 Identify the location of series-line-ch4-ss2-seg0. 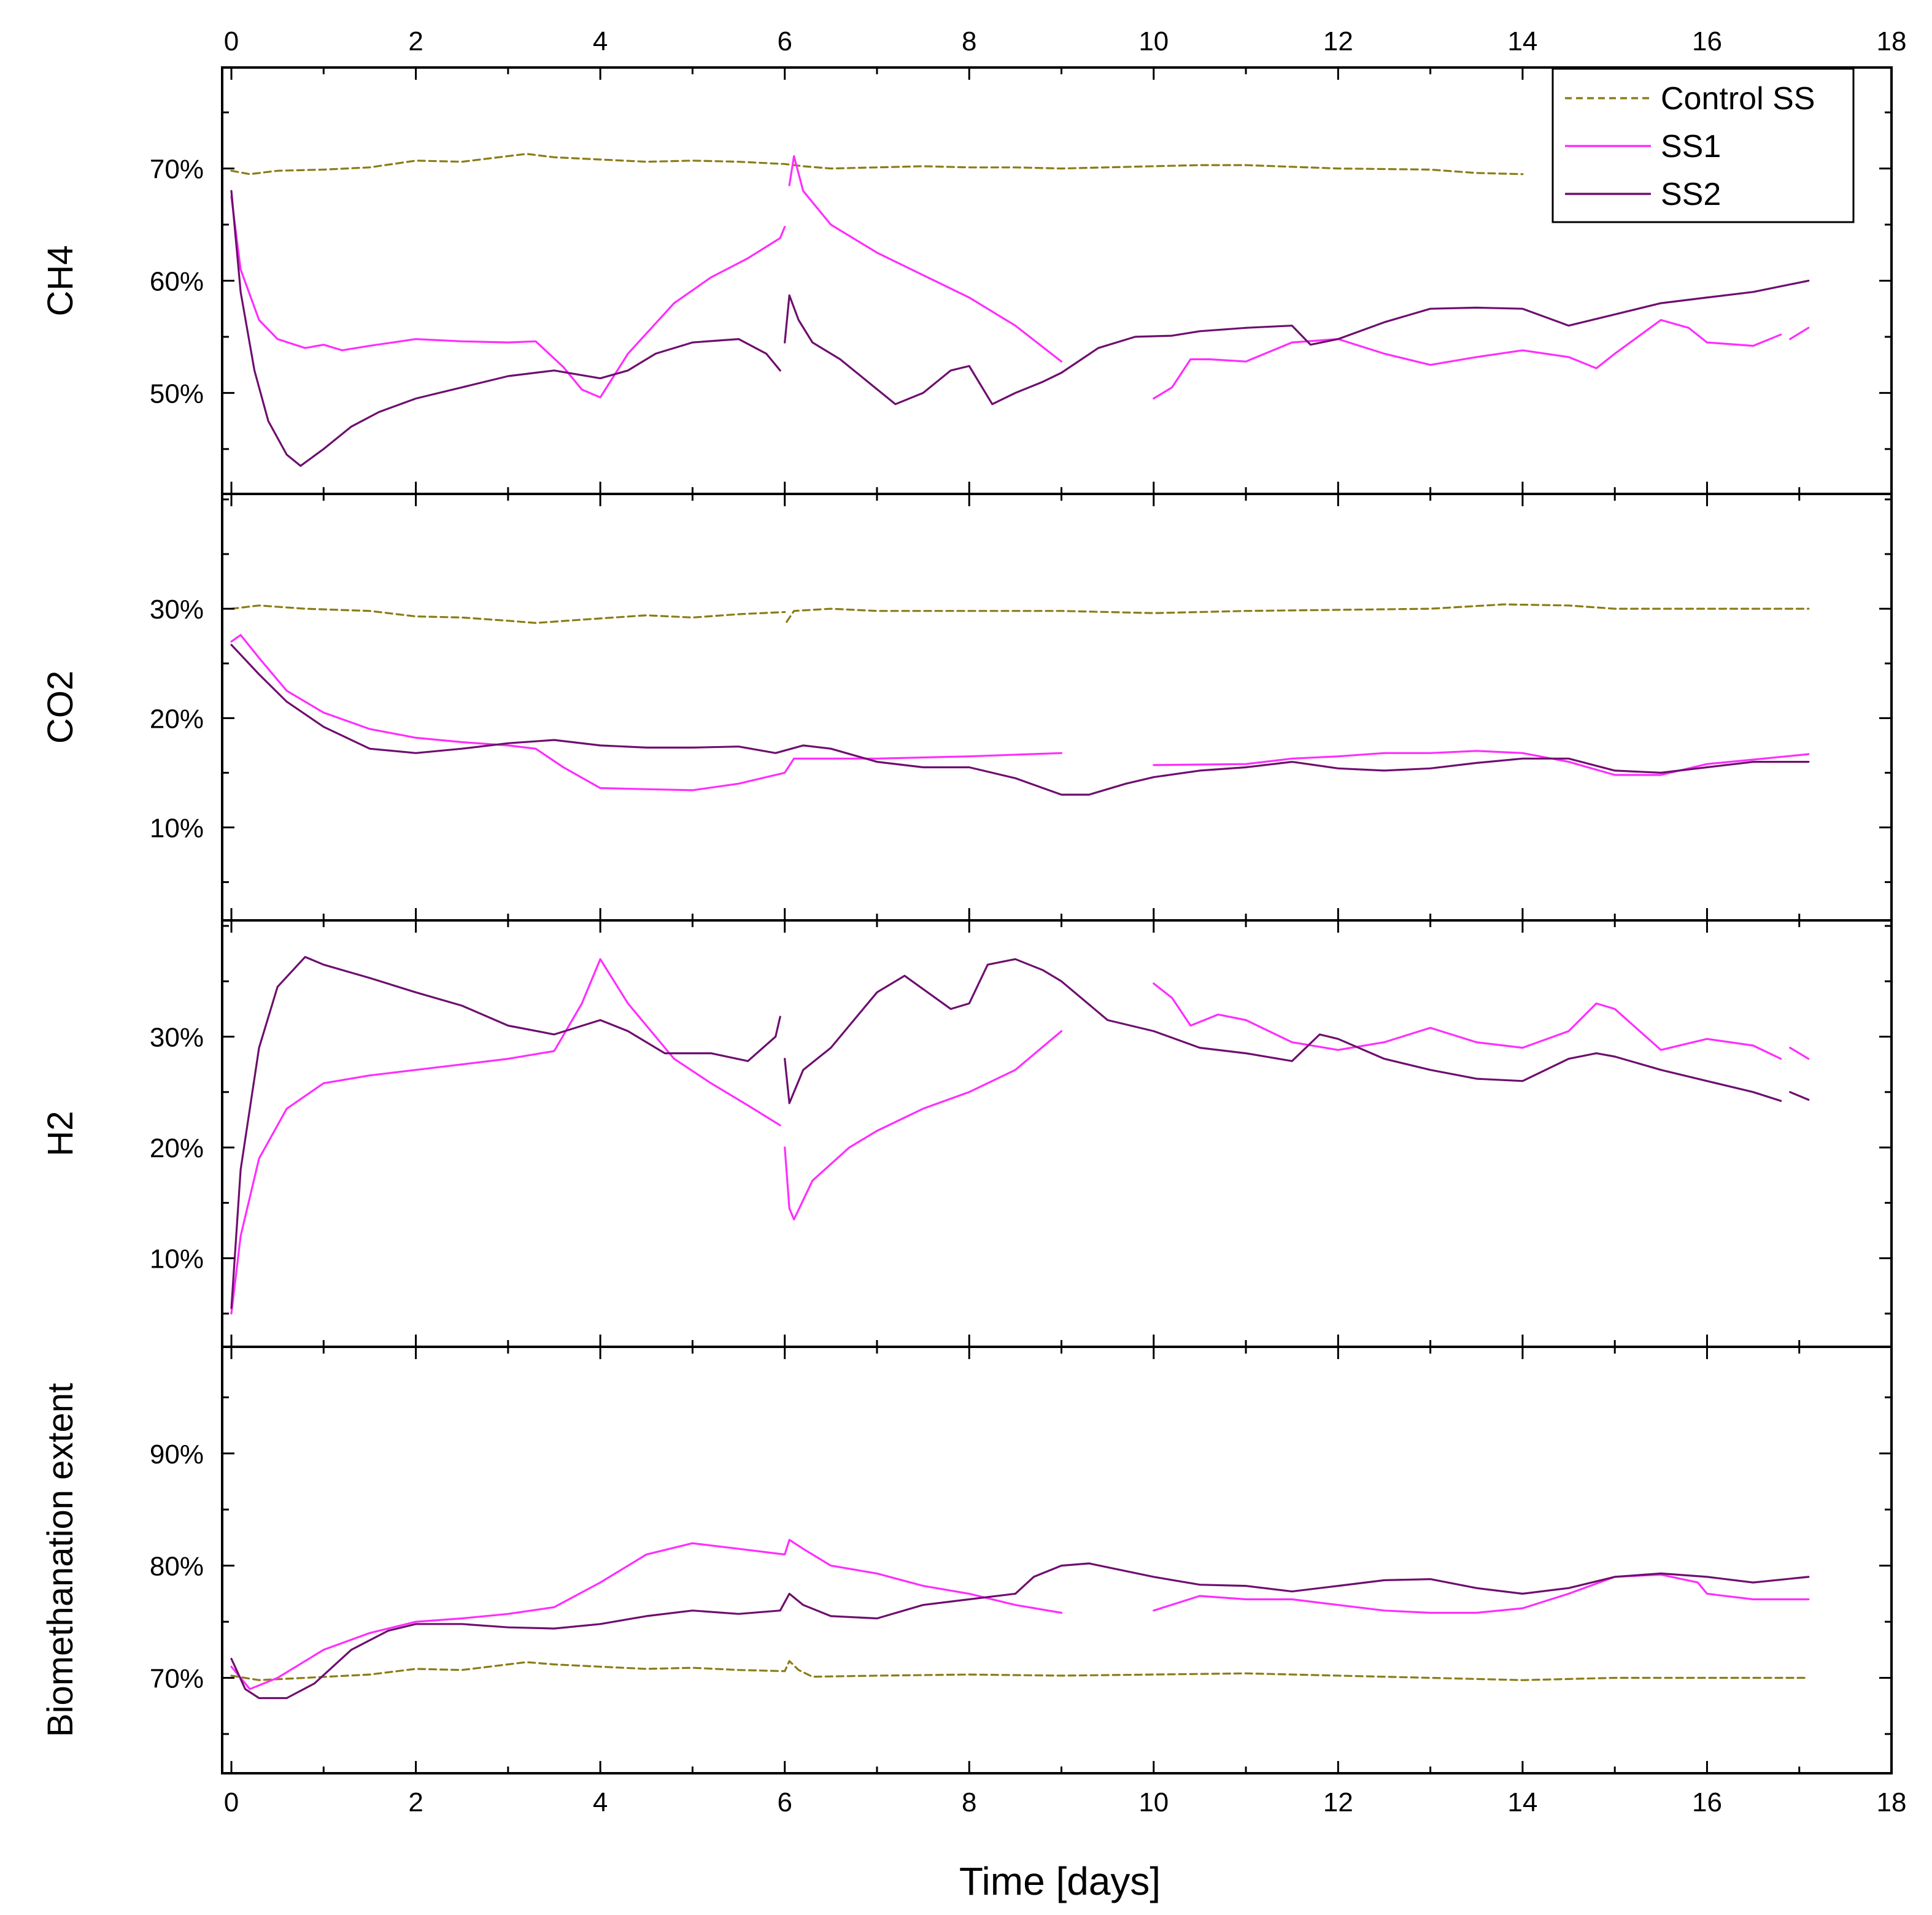
(505, 328).